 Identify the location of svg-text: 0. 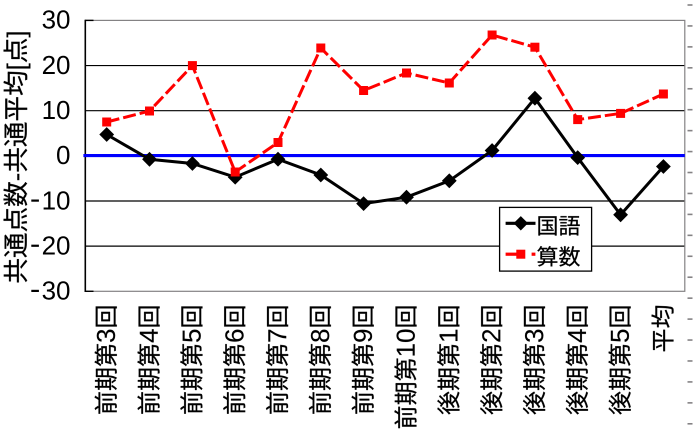
(63, 155).